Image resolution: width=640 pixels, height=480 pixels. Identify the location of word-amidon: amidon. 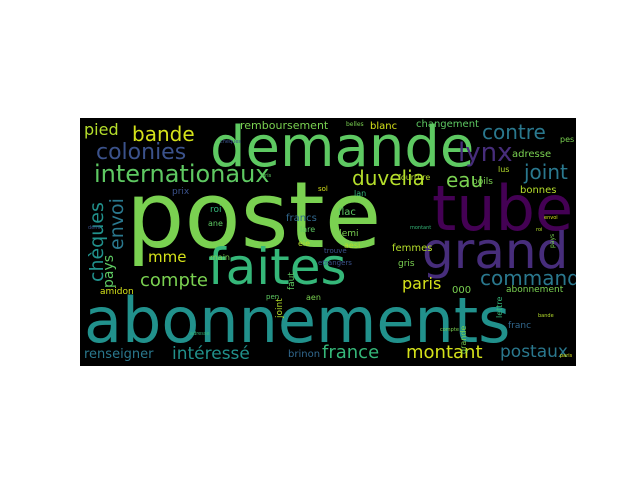
(117, 292).